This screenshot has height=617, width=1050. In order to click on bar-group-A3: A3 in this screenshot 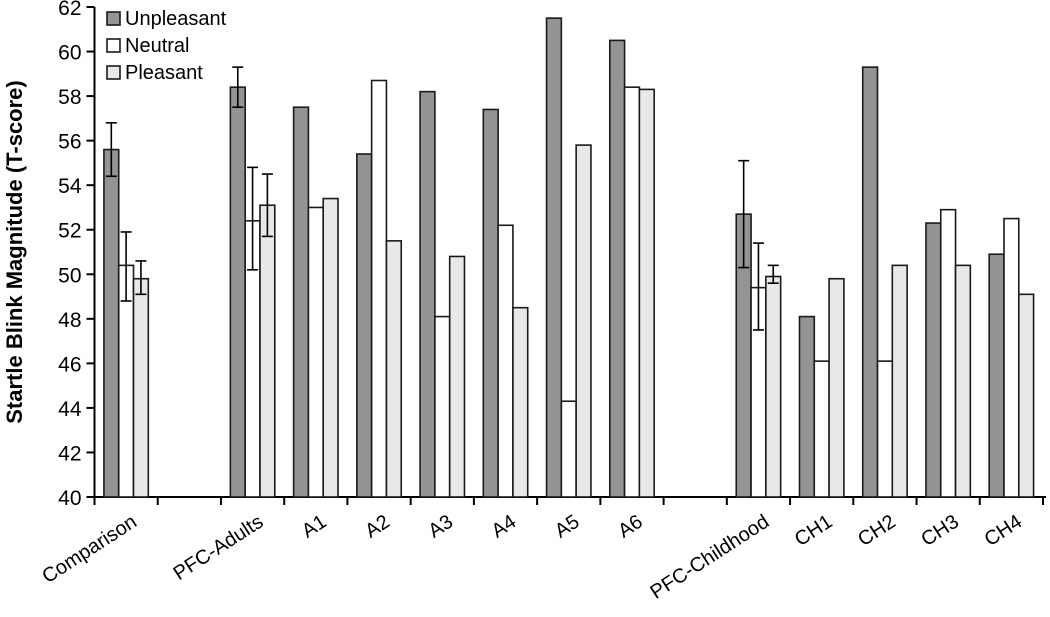, I will do `click(442, 316)`.